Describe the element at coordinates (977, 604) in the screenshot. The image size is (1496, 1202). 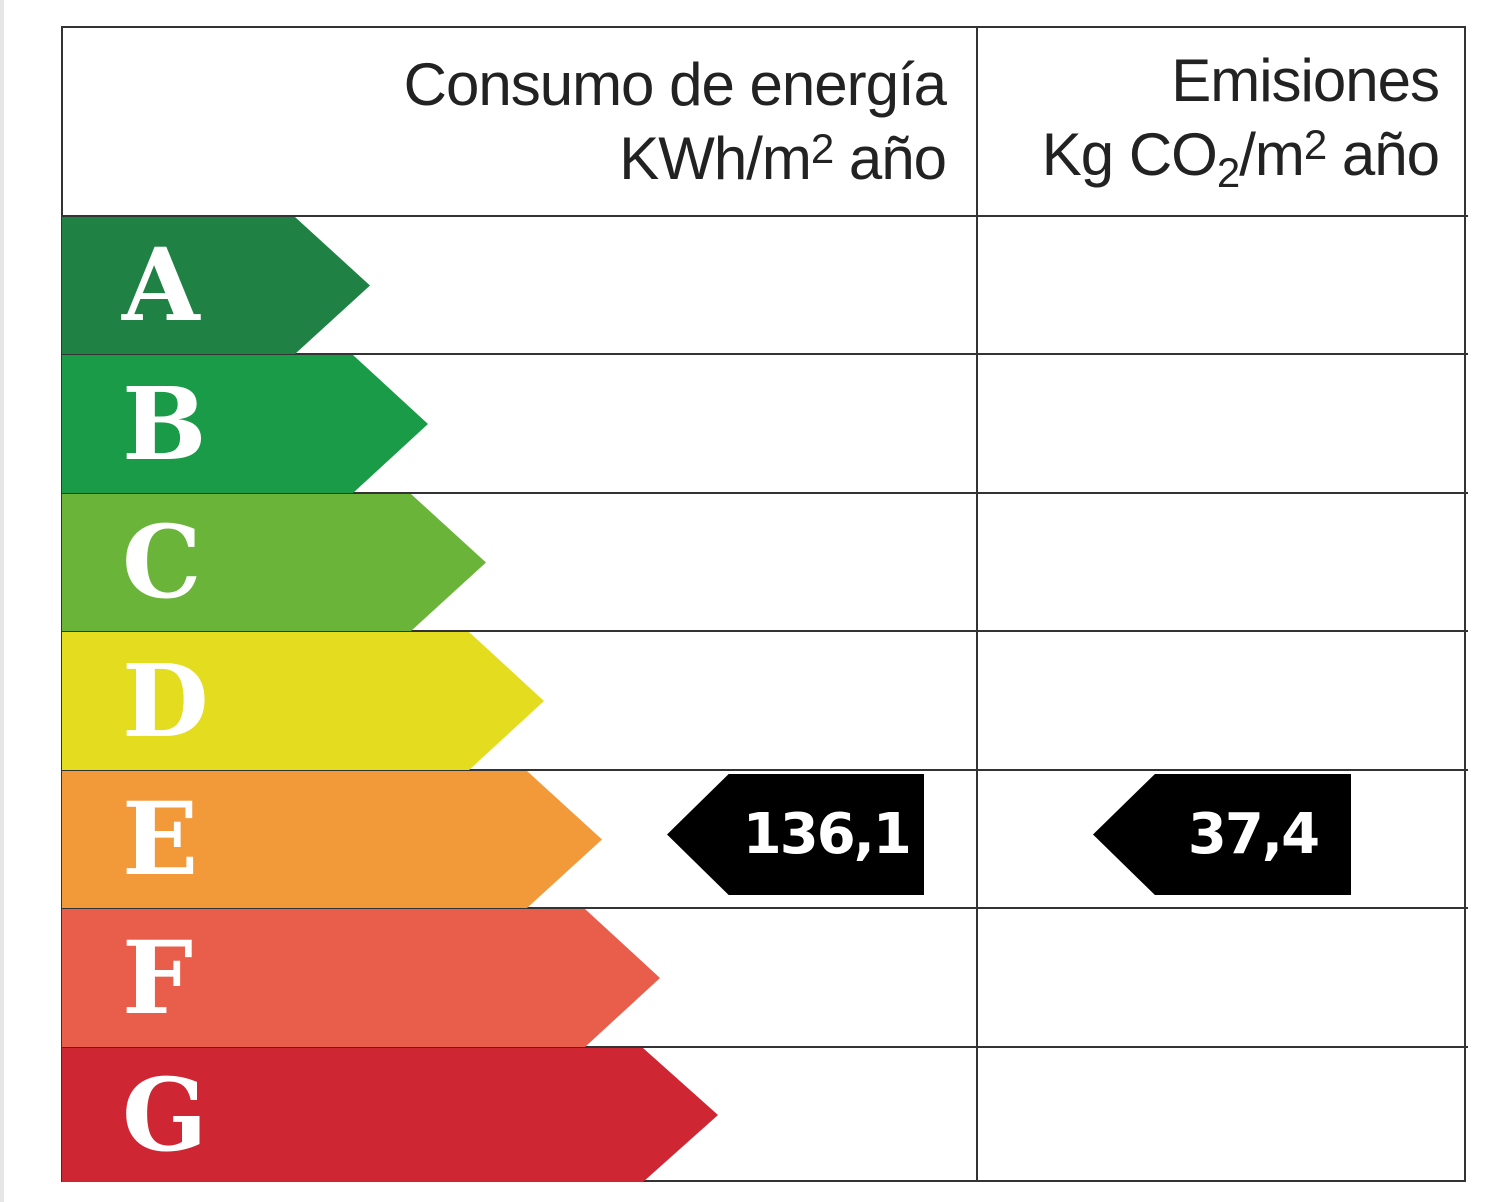
I see `column-divider` at that location.